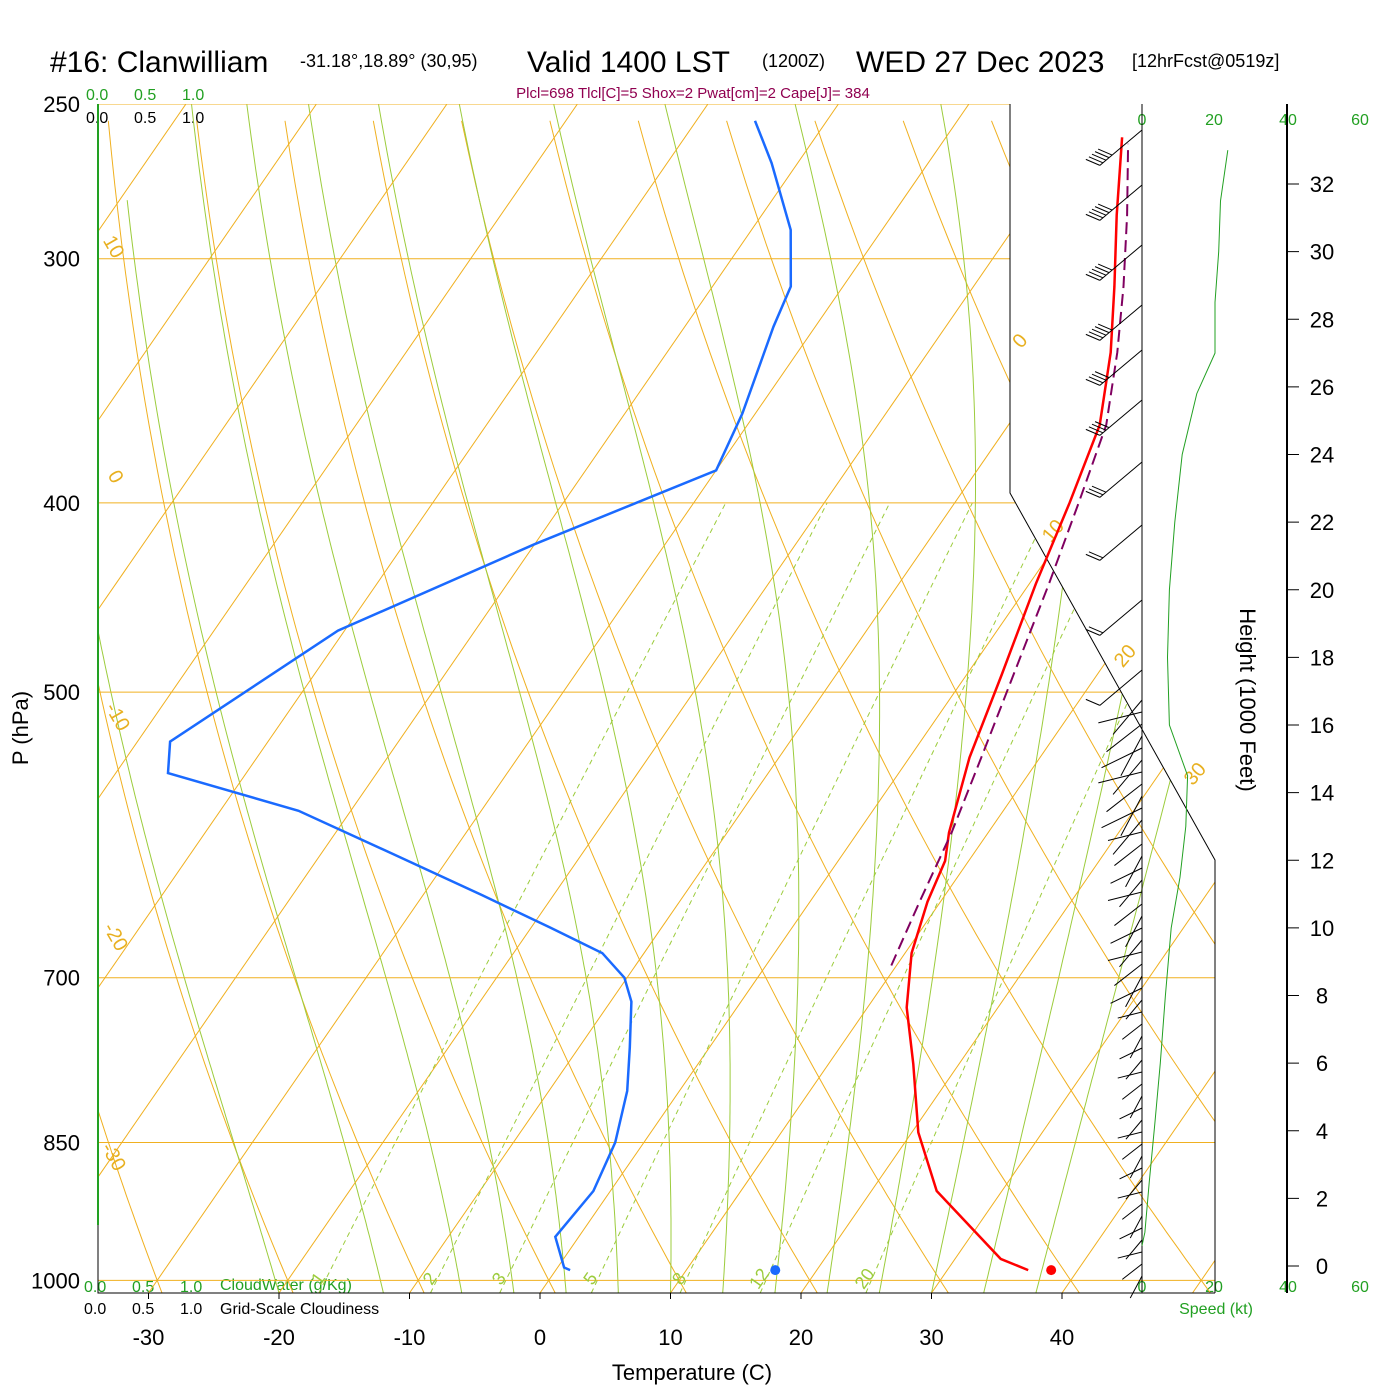 The height and width of the screenshot is (1400, 1400). I want to click on x-tick-label: -30, so click(149, 1337).